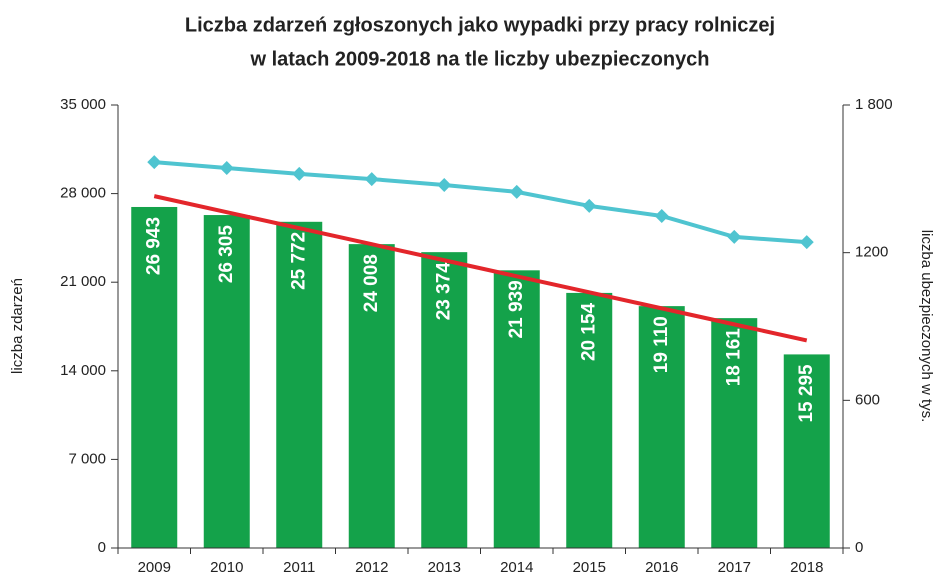  What do you see at coordinates (871, 252) in the screenshot?
I see `y2-tick-label: 1200` at bounding box center [871, 252].